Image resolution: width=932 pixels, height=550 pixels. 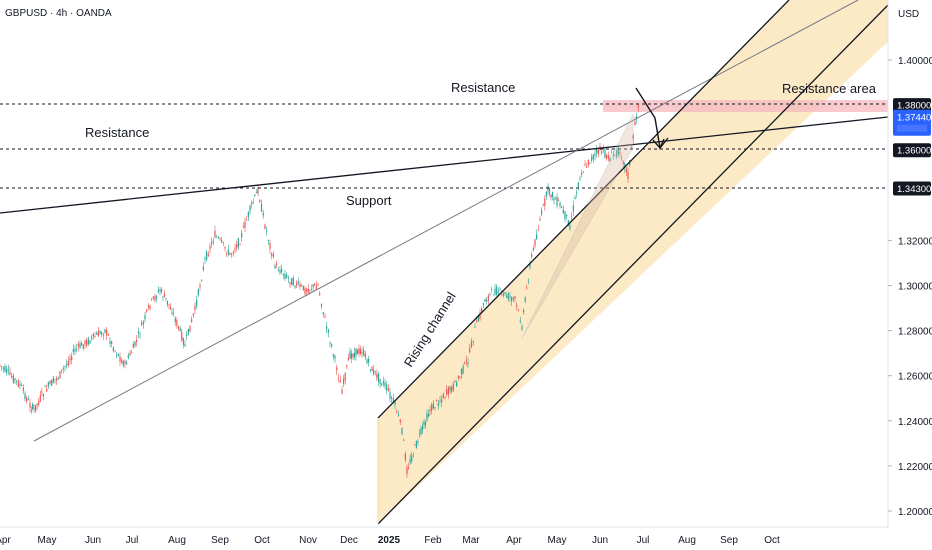 What do you see at coordinates (908, 14) in the screenshot?
I see `currency-label: USD` at bounding box center [908, 14].